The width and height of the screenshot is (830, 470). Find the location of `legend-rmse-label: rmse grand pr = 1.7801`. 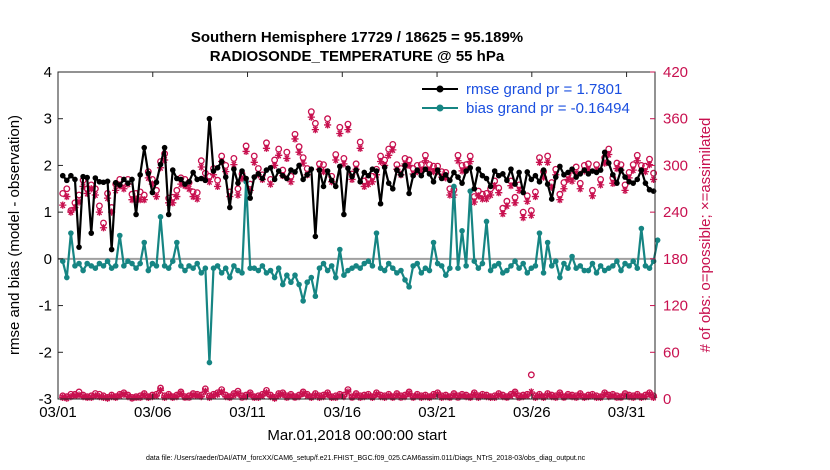

legend-rmse-label: rmse grand pr = 1.7801 is located at coordinates (544, 89).